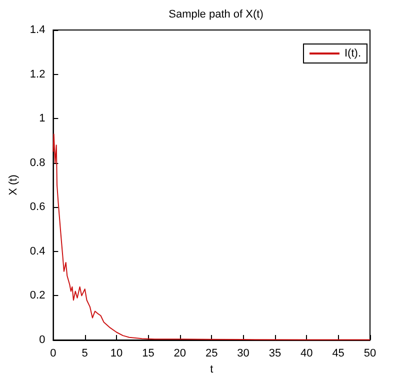  Describe the element at coordinates (38, 296) in the screenshot. I see `y-tick-label: 0.2` at that location.